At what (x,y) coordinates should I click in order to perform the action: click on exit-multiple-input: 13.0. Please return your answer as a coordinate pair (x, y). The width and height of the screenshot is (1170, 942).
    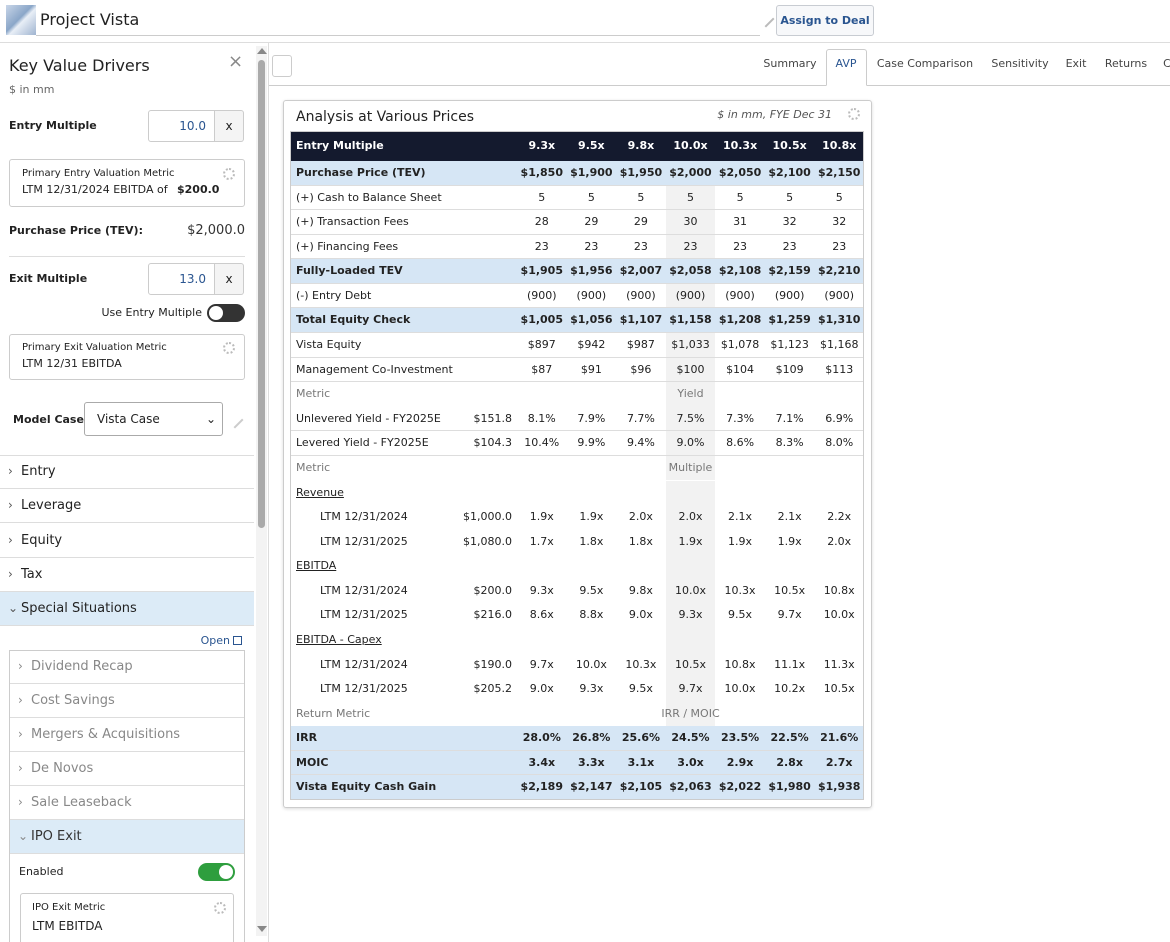
    Looking at the image, I should click on (181, 279).